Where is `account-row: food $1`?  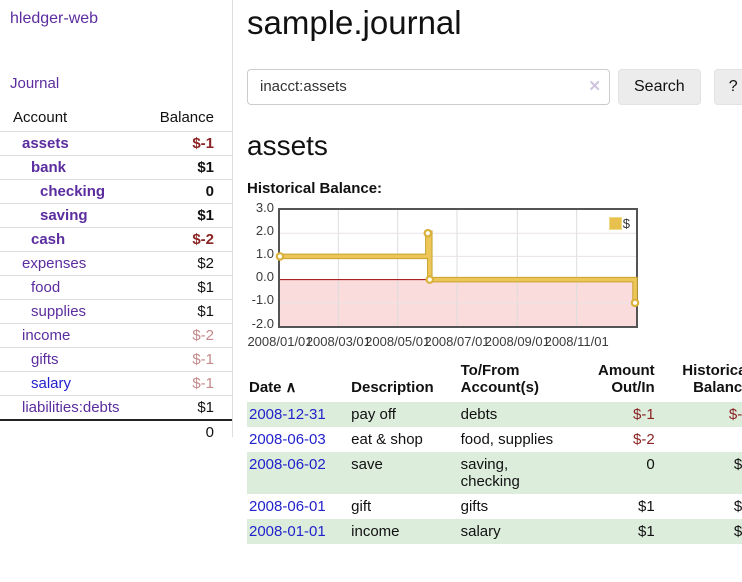
account-row: food $1 is located at coordinates (116, 287).